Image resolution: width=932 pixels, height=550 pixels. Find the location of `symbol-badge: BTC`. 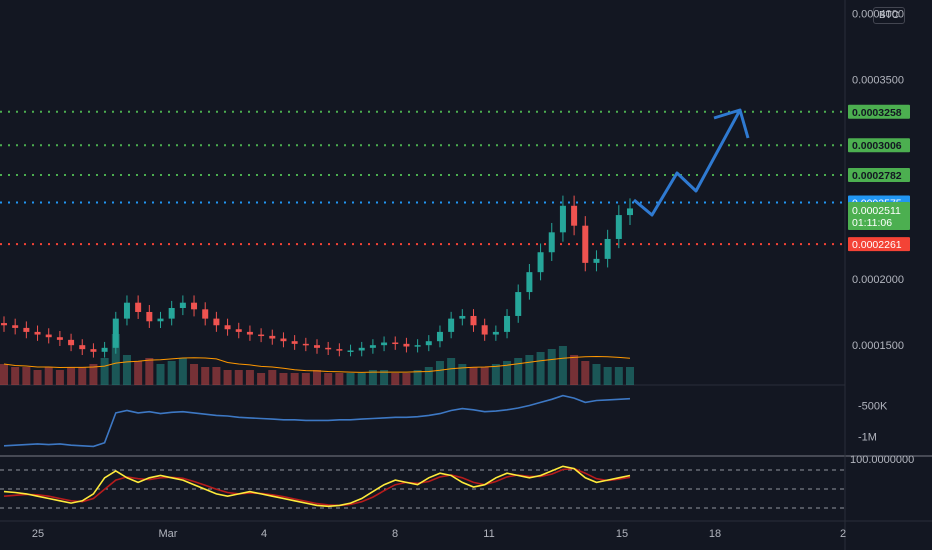

symbol-badge: BTC is located at coordinates (889, 15).